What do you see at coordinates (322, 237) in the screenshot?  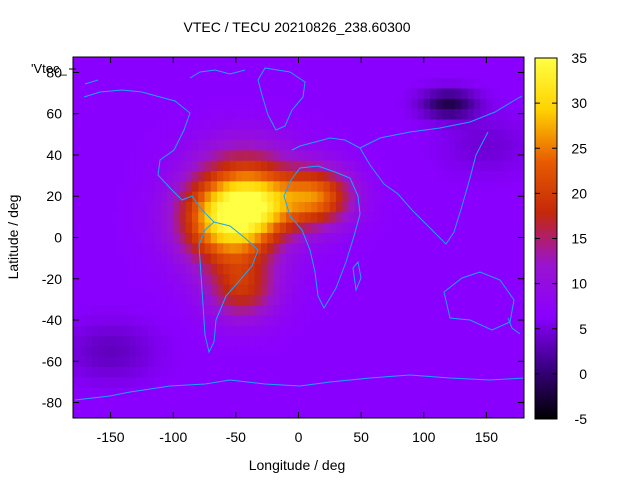 I see `coastline-africa` at bounding box center [322, 237].